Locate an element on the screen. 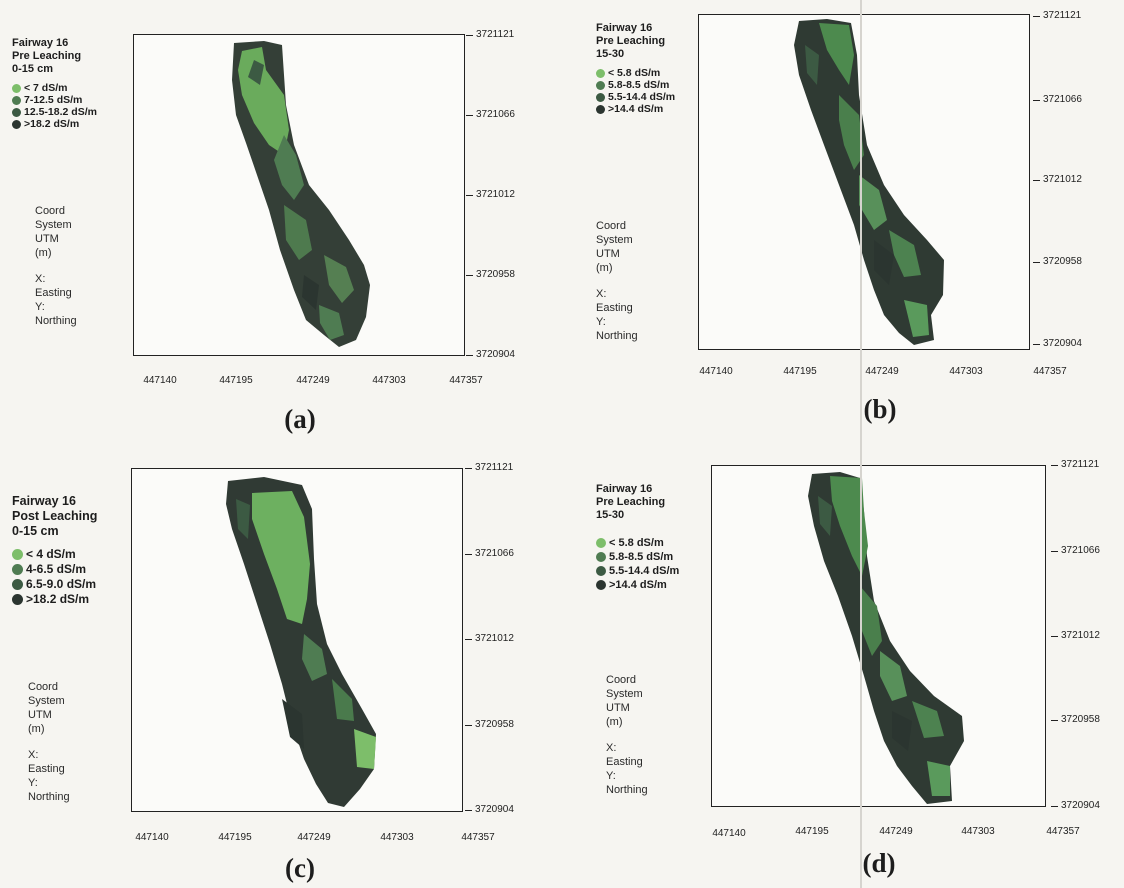 The image size is (1124, 888). legend-item: 7-12.5 dS/m is located at coordinates (54, 100).